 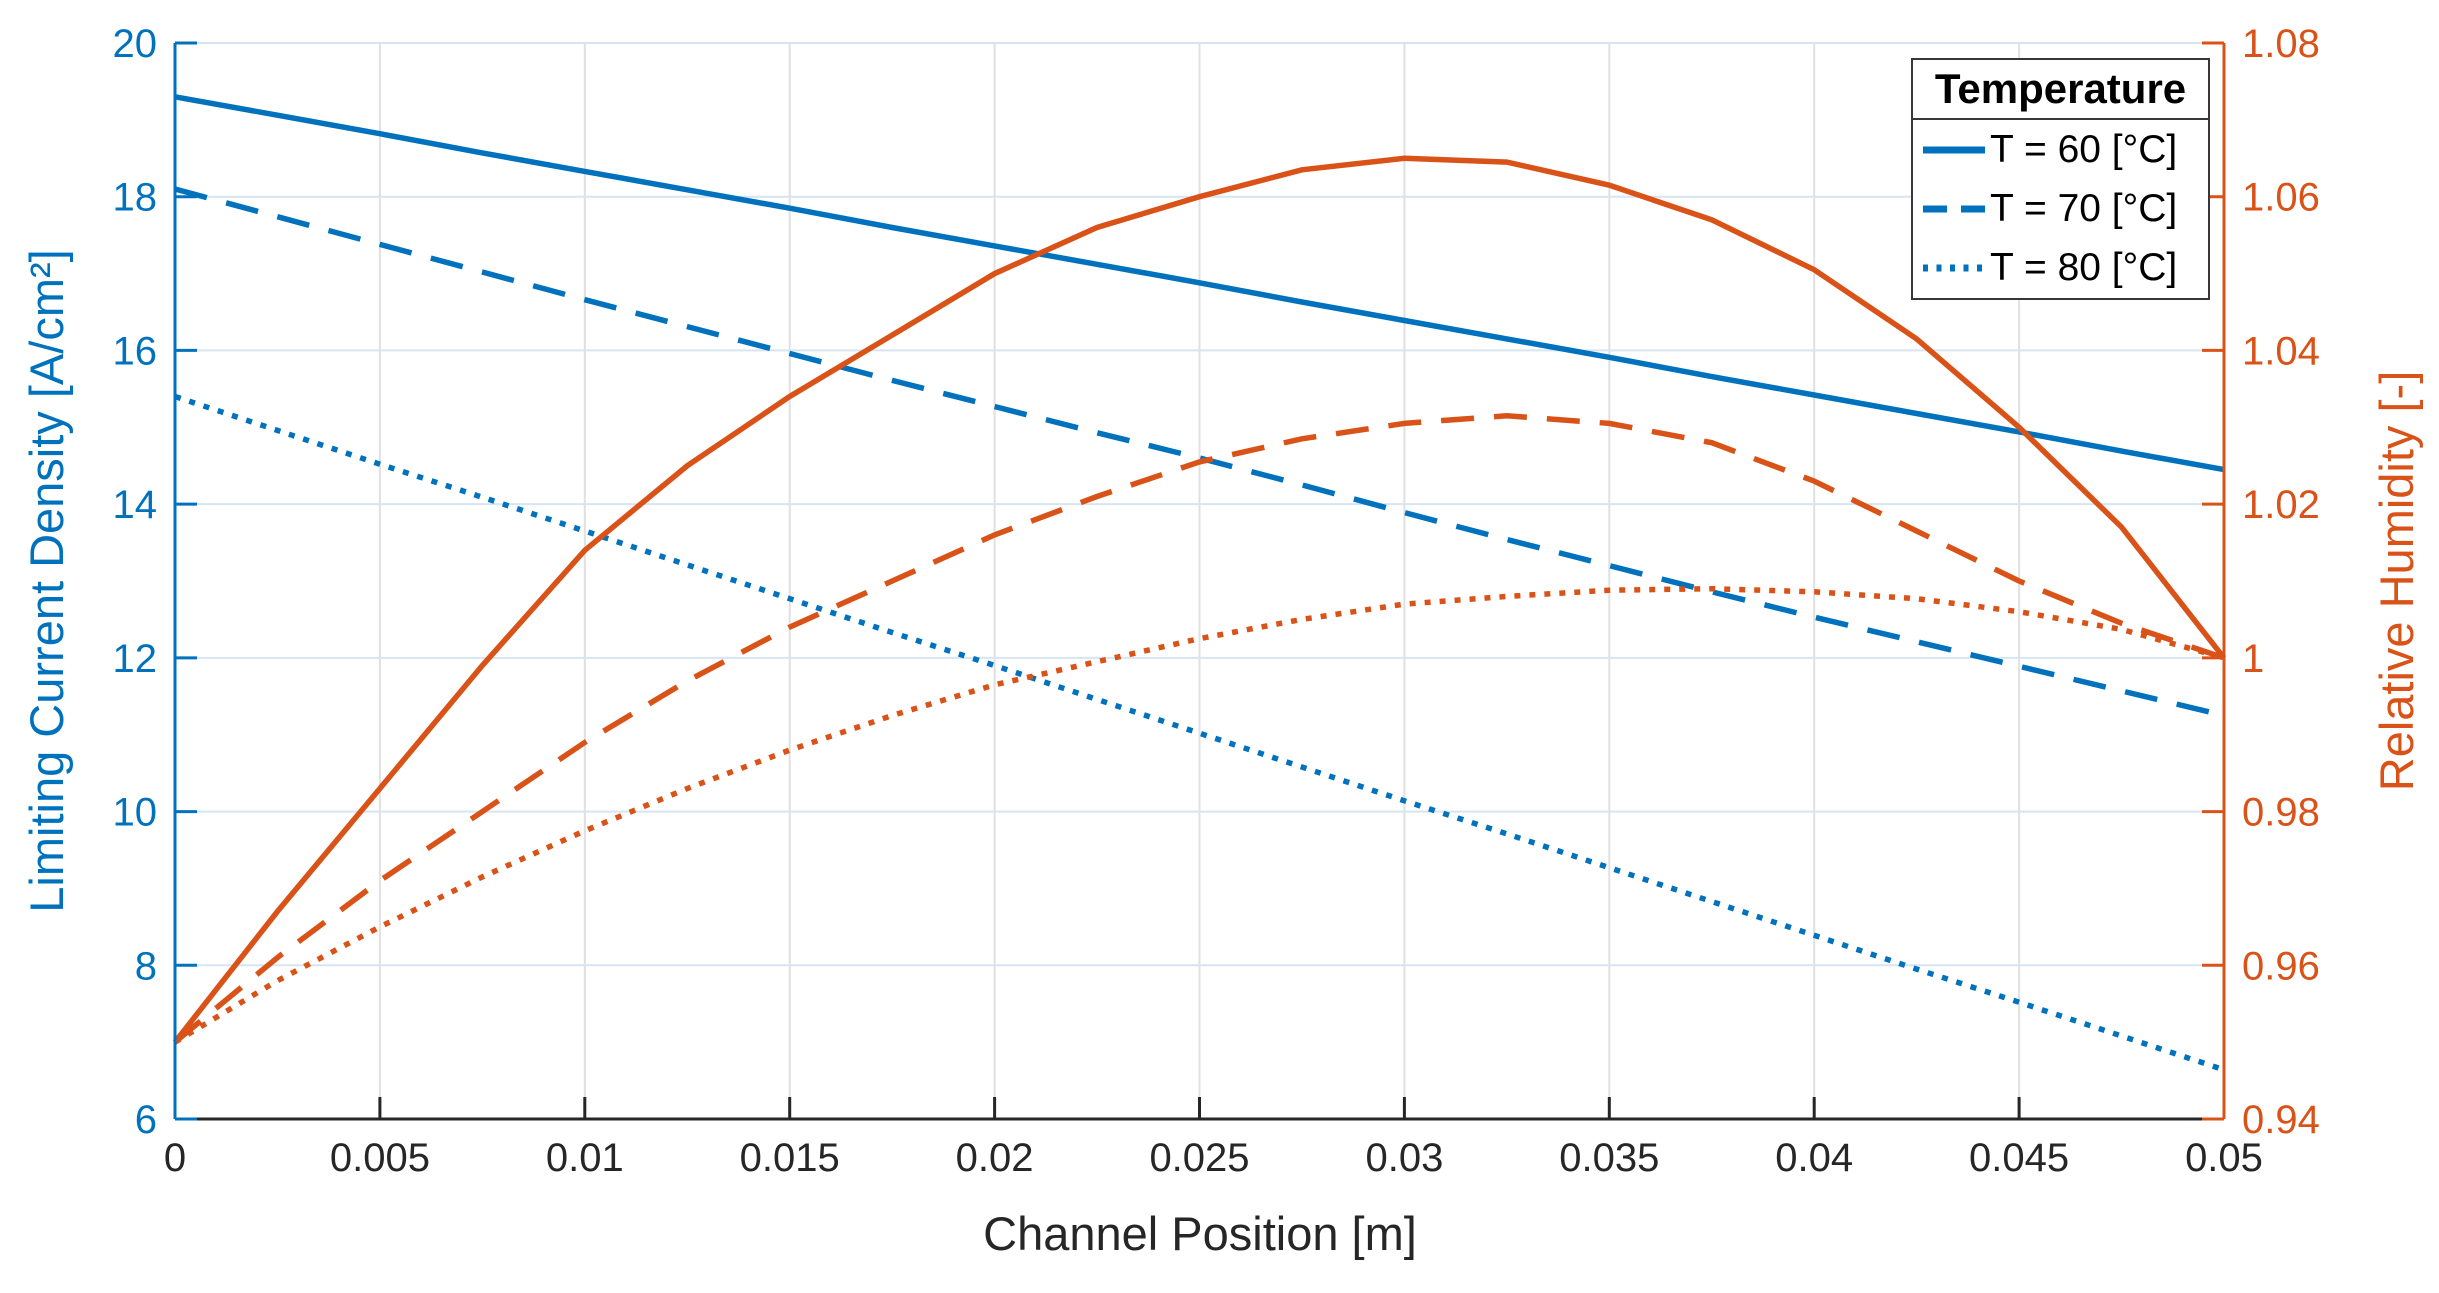 I want to click on right-tick-label: 0.94, so click(x=2281, y=1120).